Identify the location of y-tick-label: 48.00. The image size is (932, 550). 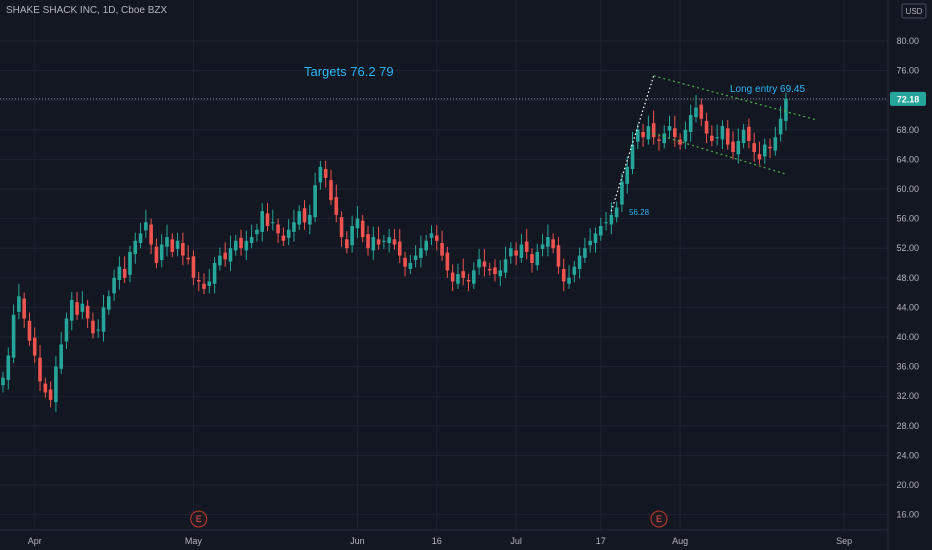
(907, 278).